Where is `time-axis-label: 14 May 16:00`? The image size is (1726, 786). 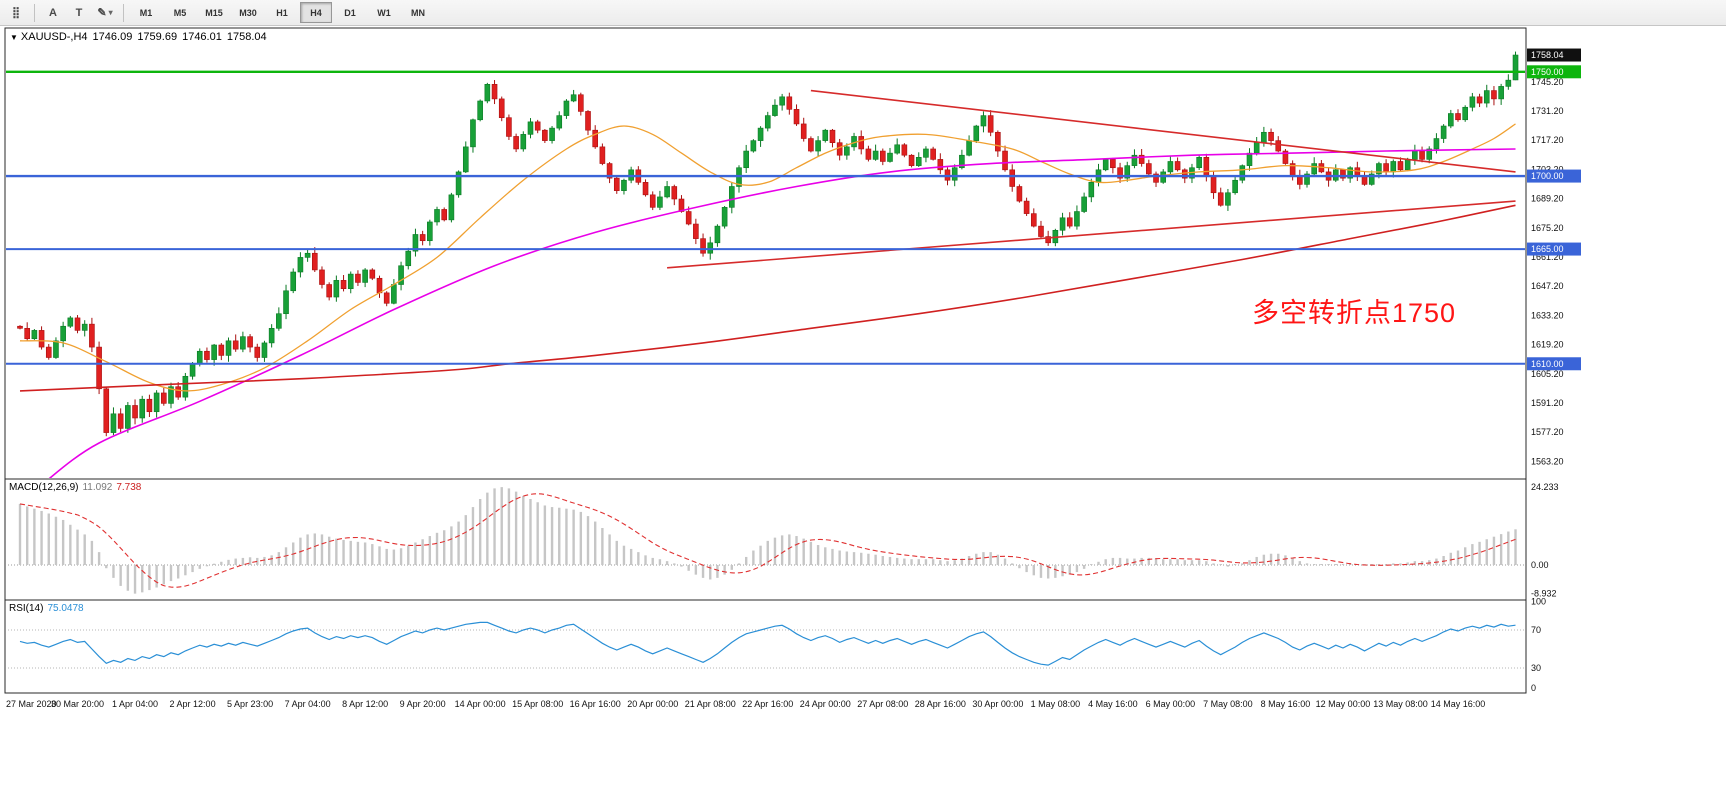
time-axis-label: 14 May 16:00 is located at coordinates (1458, 704).